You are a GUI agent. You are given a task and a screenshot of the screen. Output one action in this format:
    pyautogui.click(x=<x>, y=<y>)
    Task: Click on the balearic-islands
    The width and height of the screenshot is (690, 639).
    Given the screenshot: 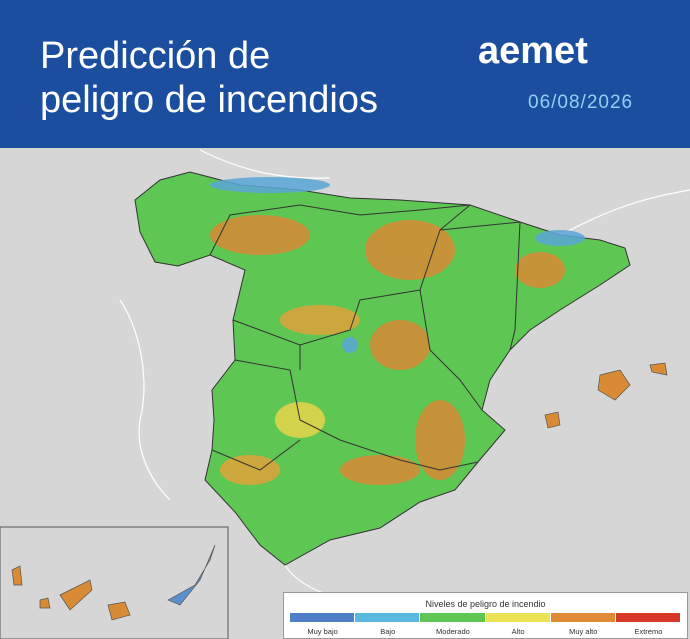 What is the action you would take?
    pyautogui.click(x=606, y=395)
    